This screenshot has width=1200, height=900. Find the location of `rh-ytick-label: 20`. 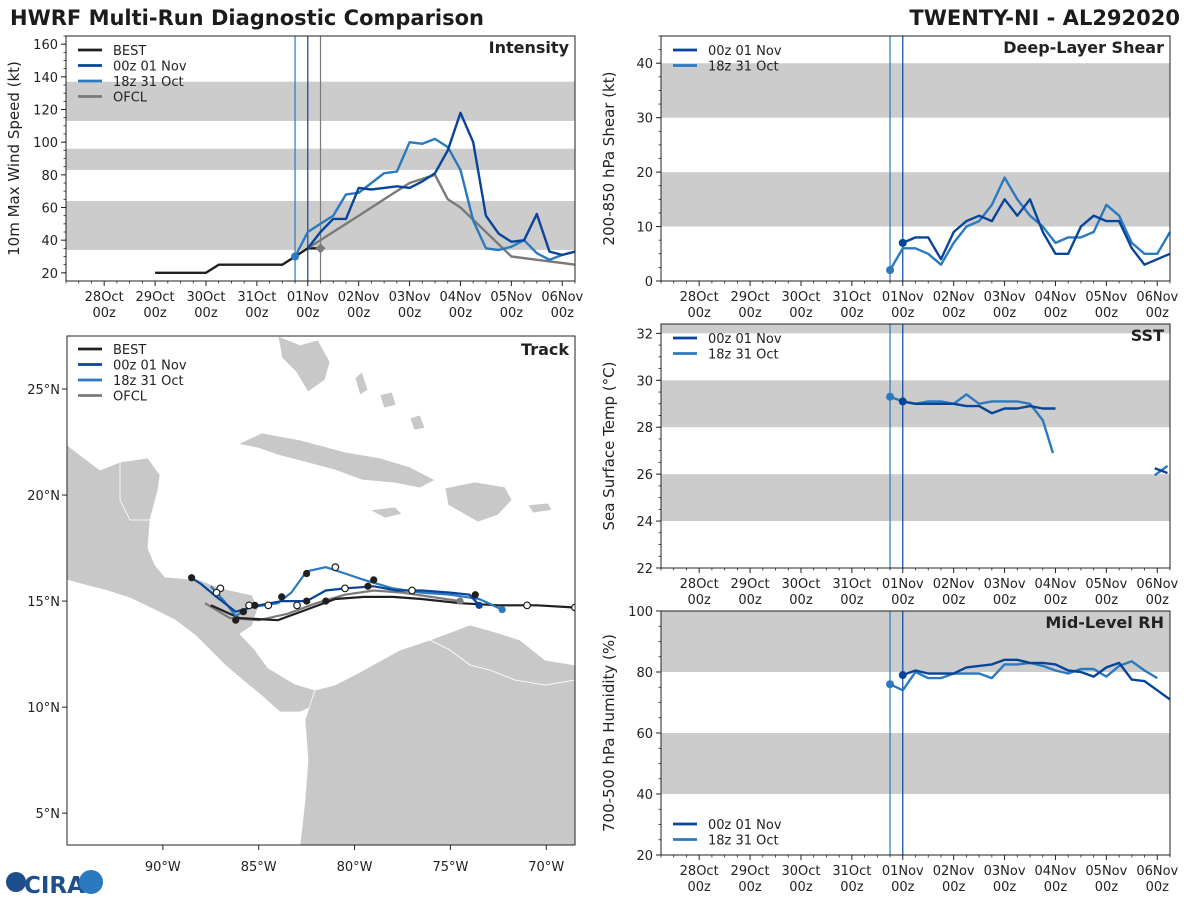

rh-ytick-label: 20 is located at coordinates (644, 856).